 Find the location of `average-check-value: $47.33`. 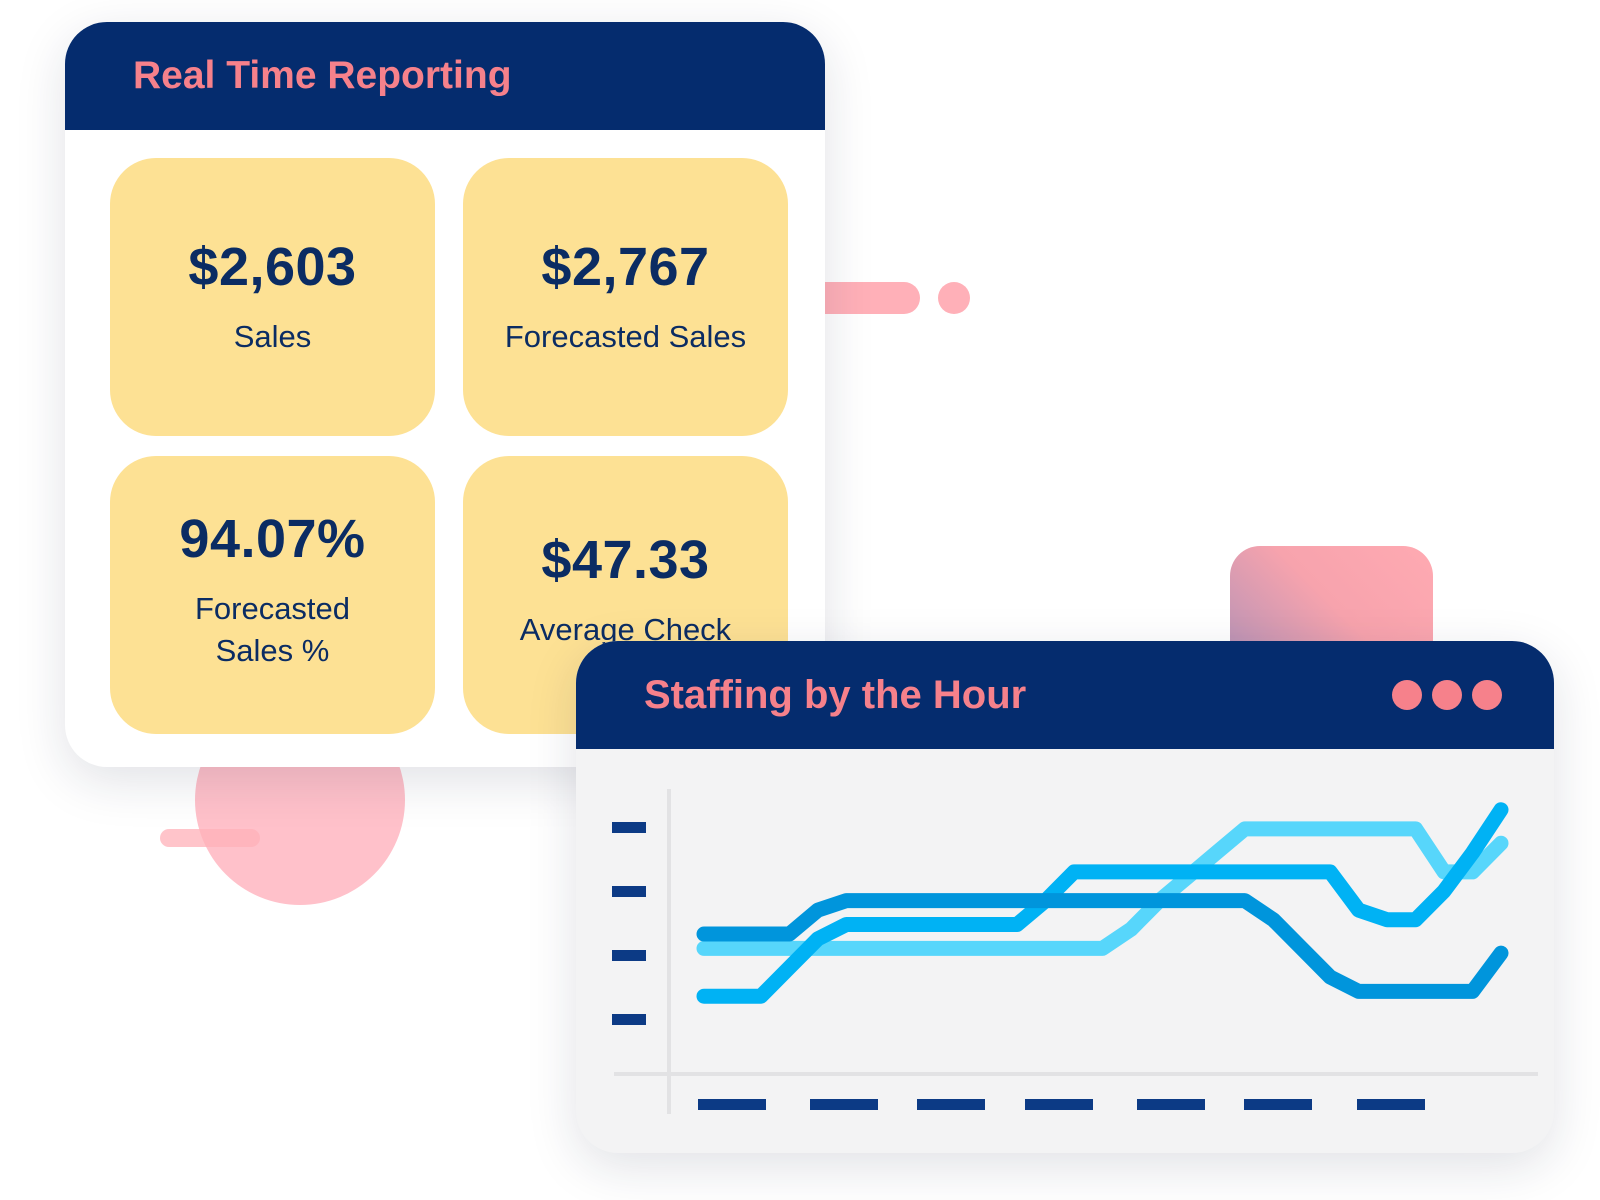

average-check-value: $47.33 is located at coordinates (625, 560).